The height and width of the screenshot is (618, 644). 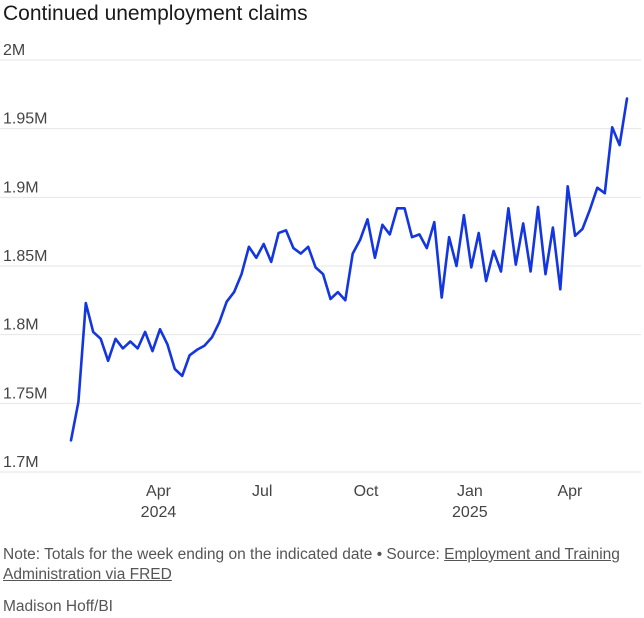 I want to click on credit: Madison Hoff/BI, so click(x=58, y=606).